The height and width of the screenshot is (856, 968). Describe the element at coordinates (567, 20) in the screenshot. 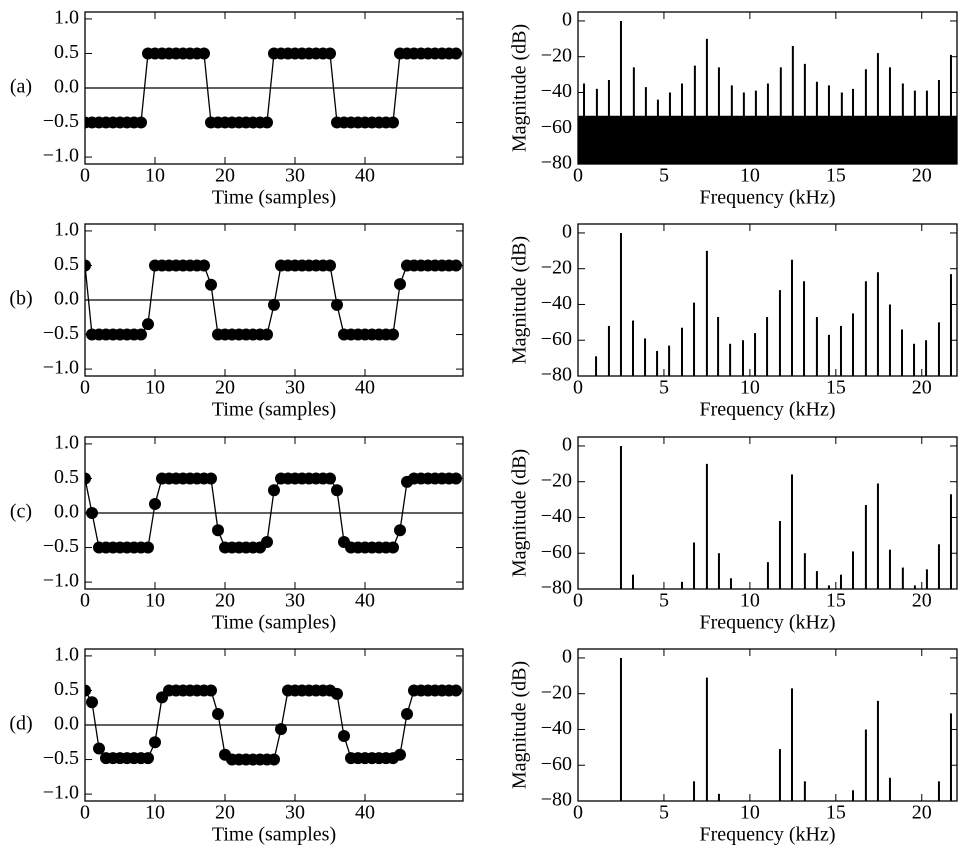

I see `y-tick-label: 0` at that location.